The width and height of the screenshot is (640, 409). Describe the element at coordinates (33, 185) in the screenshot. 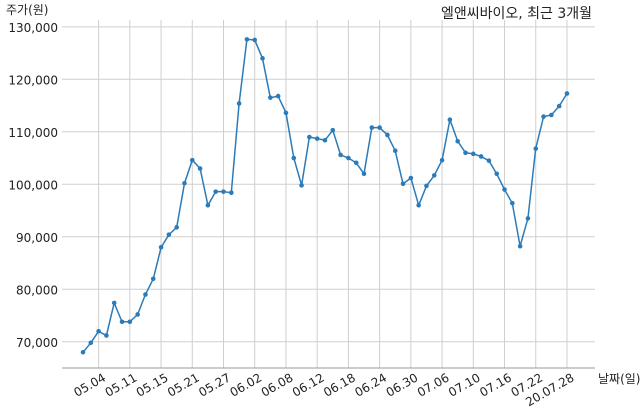

I see `y-tick-label: 100,000` at that location.